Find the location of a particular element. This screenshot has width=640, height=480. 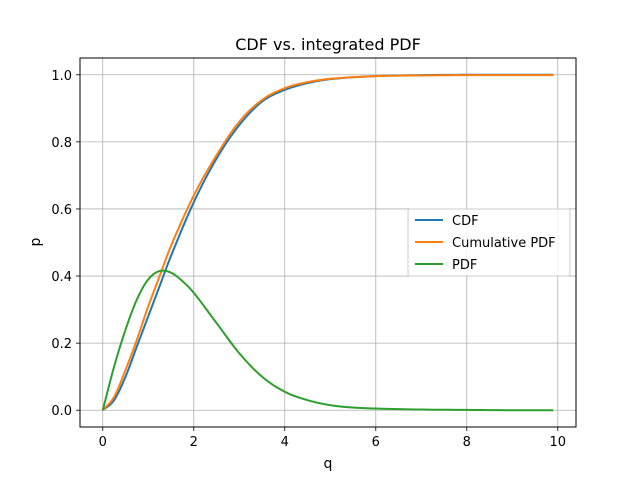

y-tick-label: 0.4 is located at coordinates (61, 277).